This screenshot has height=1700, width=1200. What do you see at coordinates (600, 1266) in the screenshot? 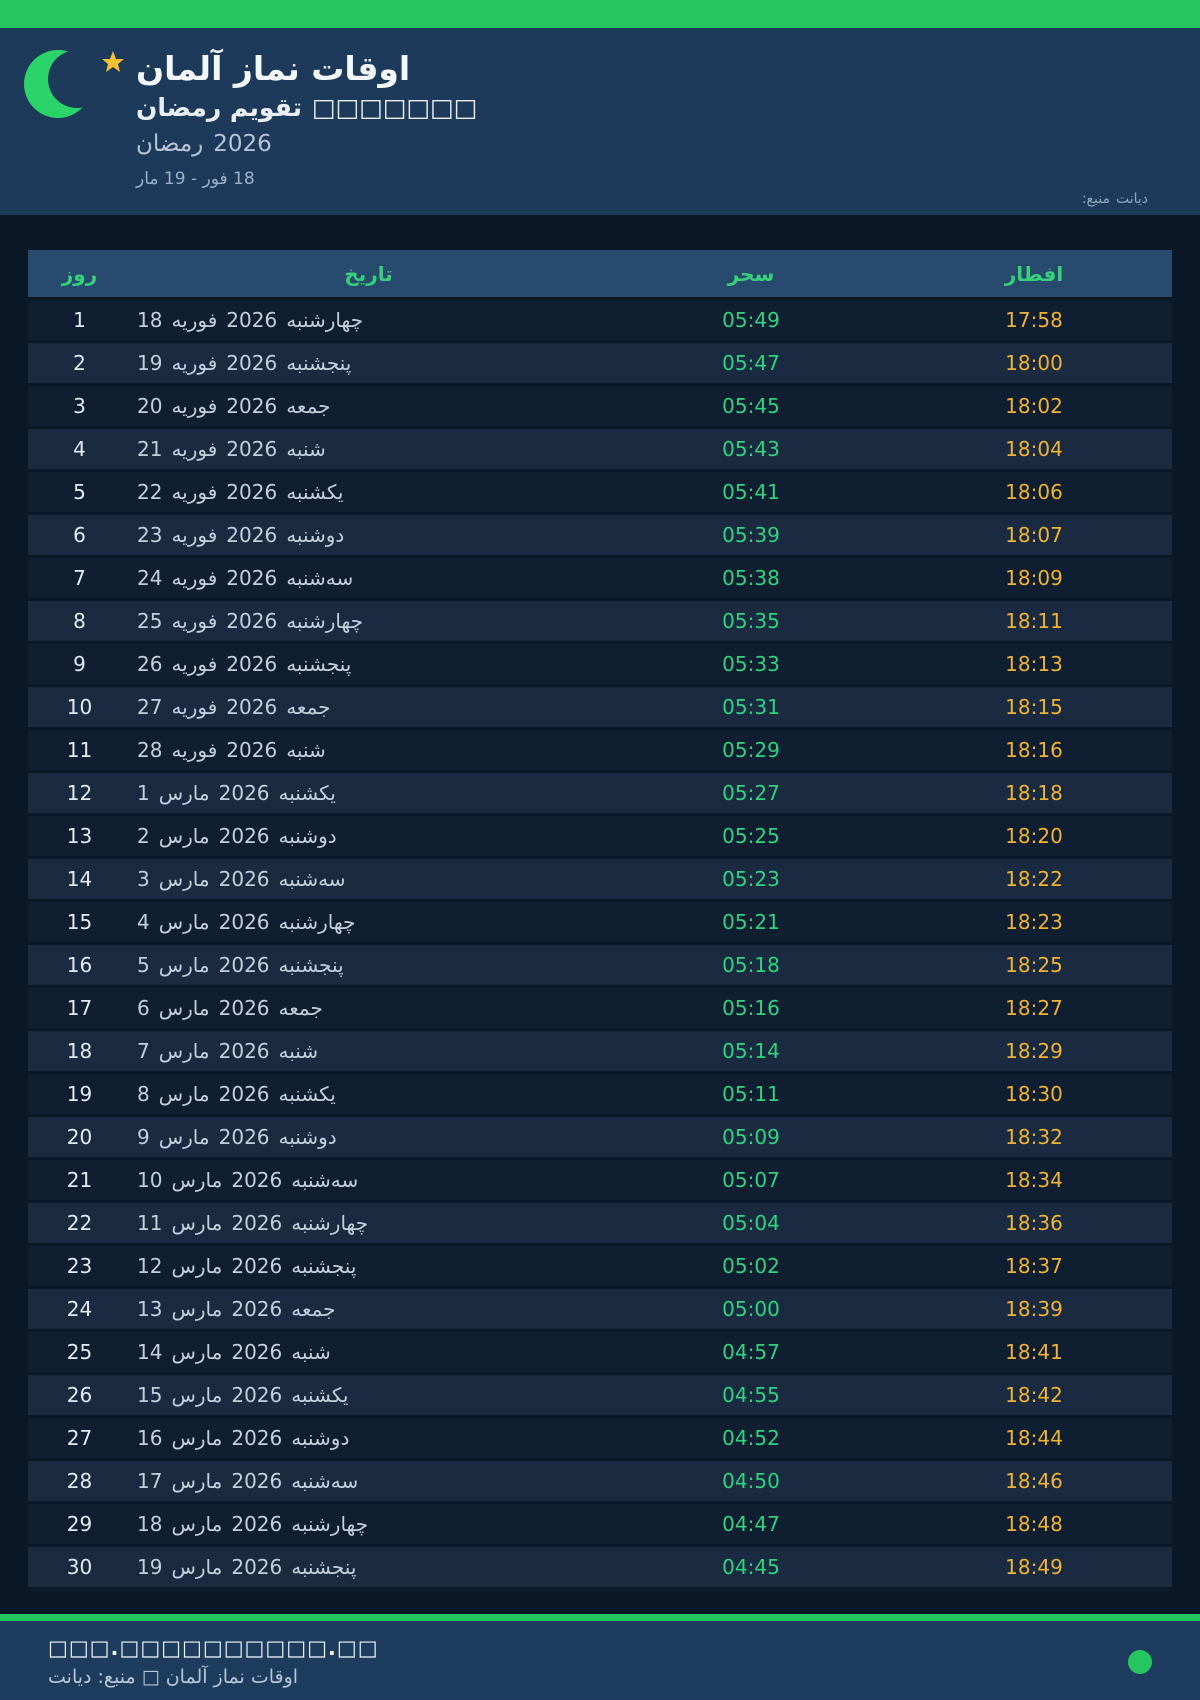
I see `table-row: 23 12 مارس 2026 پنجشنبه 05:02 18:37` at bounding box center [600, 1266].